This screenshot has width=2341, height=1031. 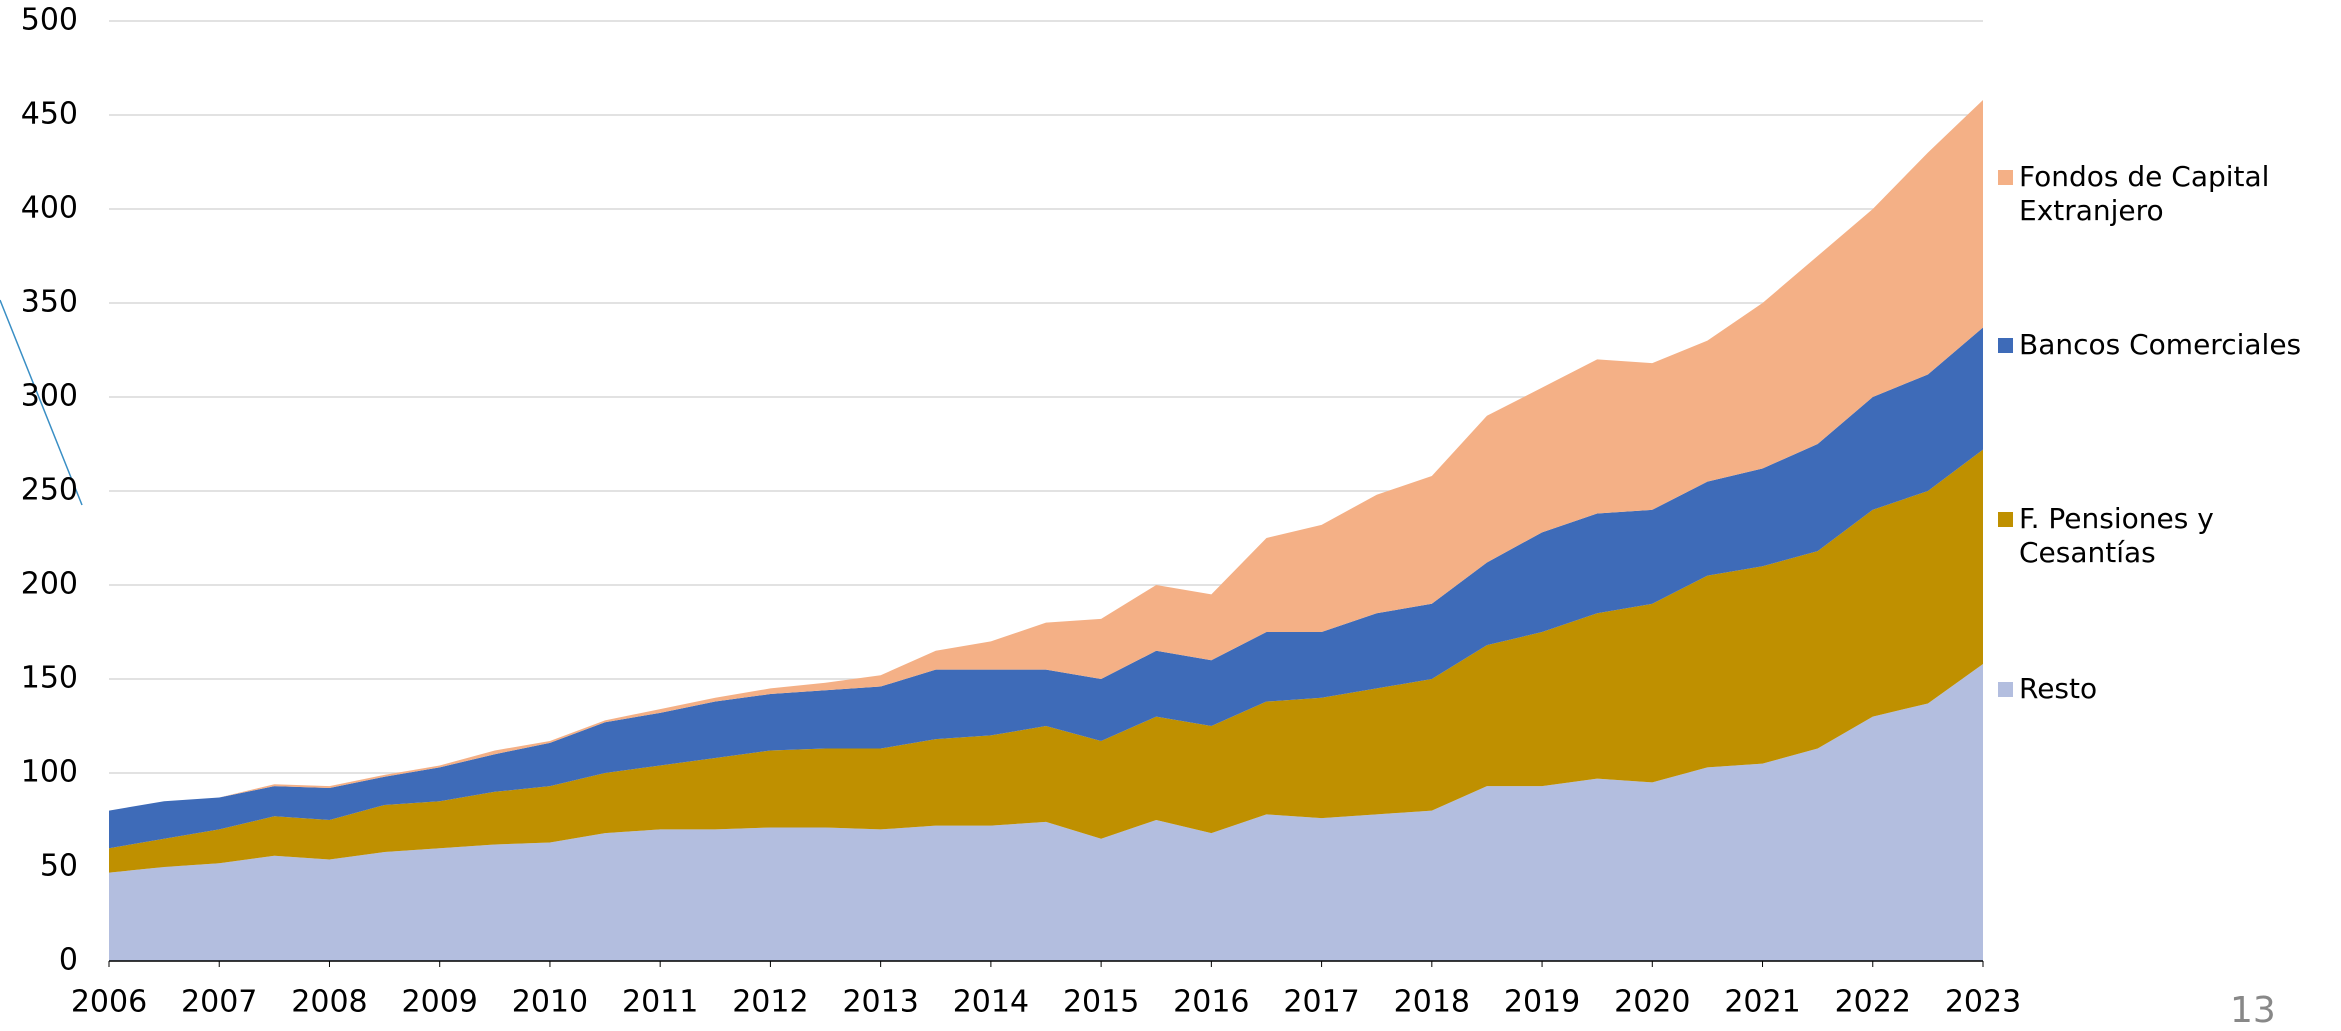 I want to click on y-tick-label: 300, so click(x=49, y=396).